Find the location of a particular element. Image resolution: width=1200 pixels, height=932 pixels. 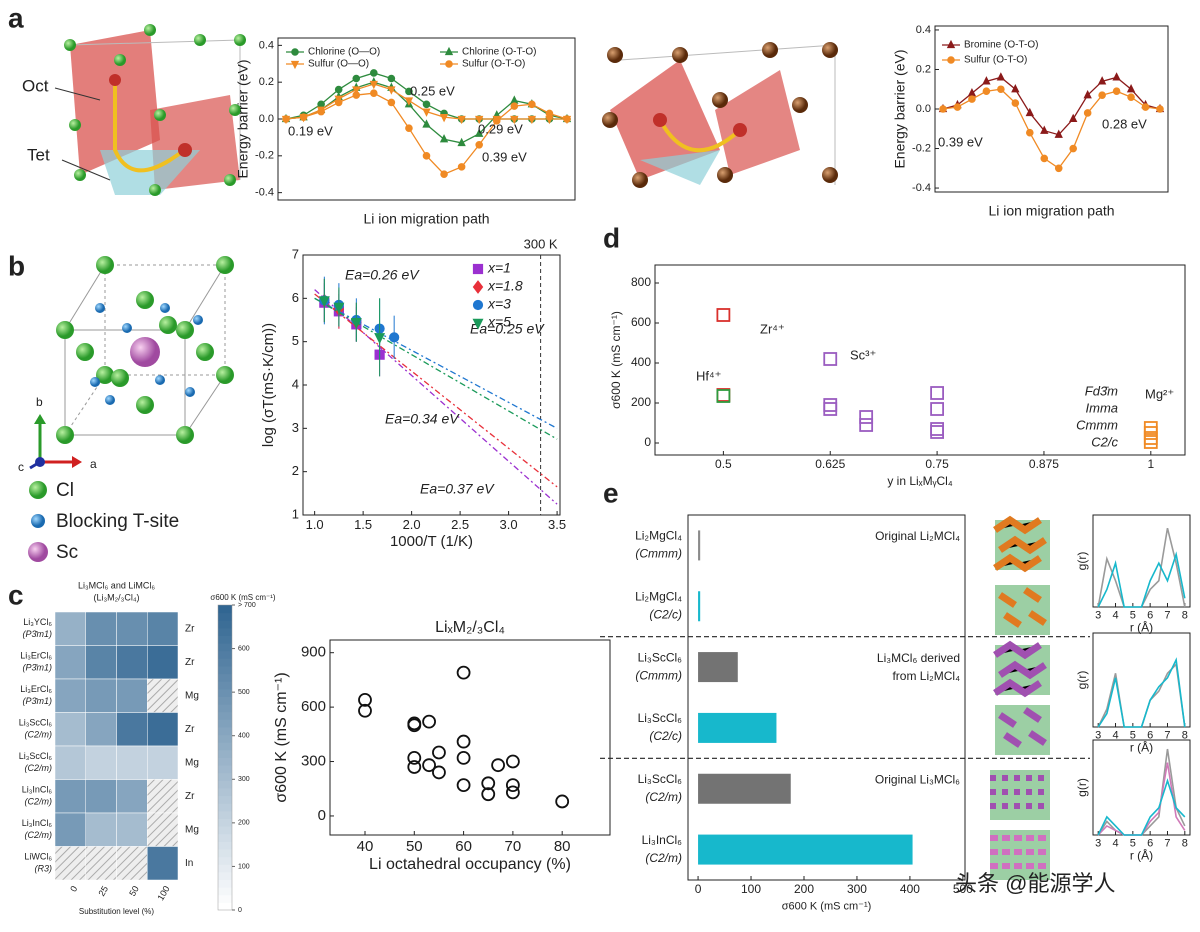

x-tick-label: 0.5 is located at coordinates (723, 464).